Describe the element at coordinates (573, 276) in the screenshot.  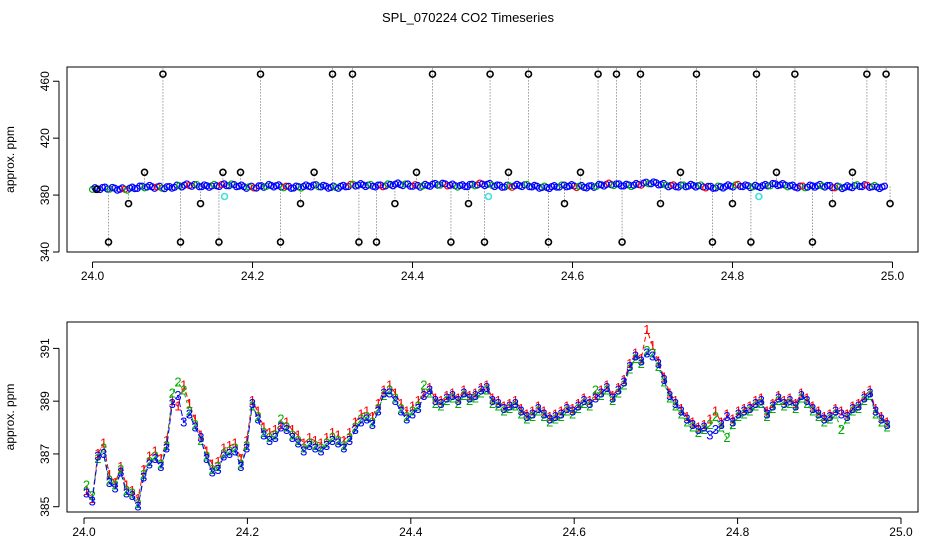
I see `top-x-tick-label: 24.6` at that location.